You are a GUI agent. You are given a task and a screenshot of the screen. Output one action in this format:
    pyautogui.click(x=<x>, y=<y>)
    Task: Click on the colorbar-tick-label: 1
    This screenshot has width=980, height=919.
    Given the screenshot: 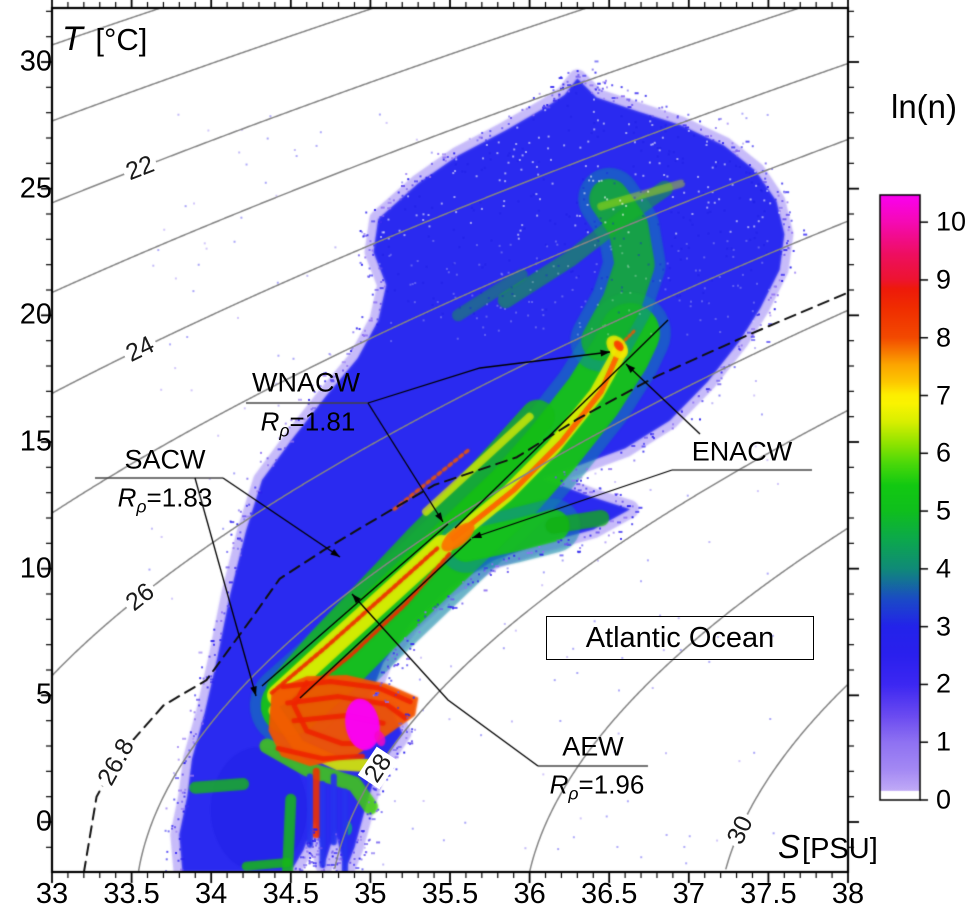 What is the action you would take?
    pyautogui.click(x=944, y=741)
    